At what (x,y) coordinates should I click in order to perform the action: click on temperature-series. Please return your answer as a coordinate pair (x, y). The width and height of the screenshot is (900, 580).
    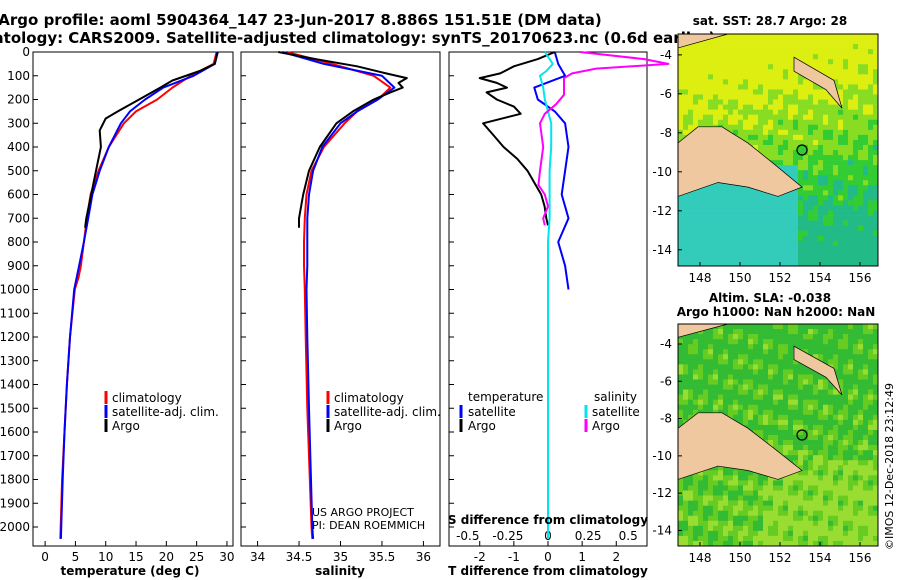
    Looking at the image, I should click on (139, 295).